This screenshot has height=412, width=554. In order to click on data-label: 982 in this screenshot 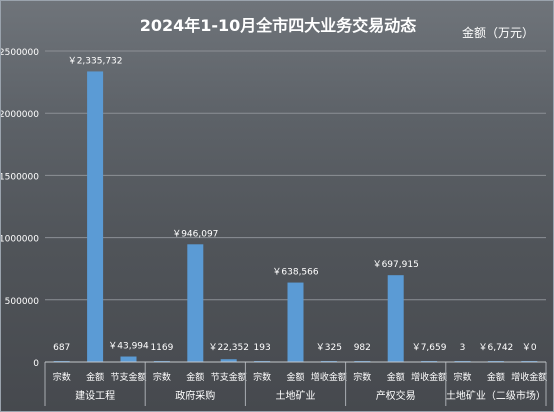, I will do `click(362, 348)`.